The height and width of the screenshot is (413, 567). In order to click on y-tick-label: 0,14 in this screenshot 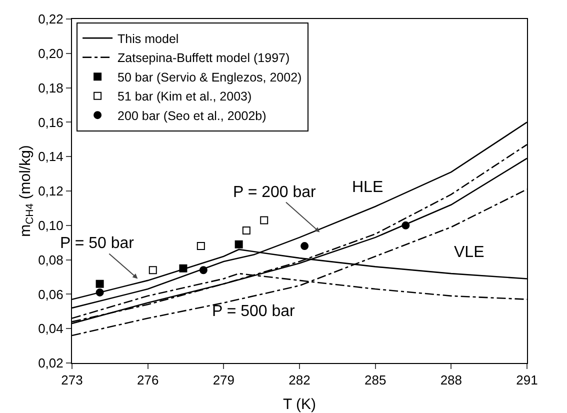, I will do `click(51, 156)`.